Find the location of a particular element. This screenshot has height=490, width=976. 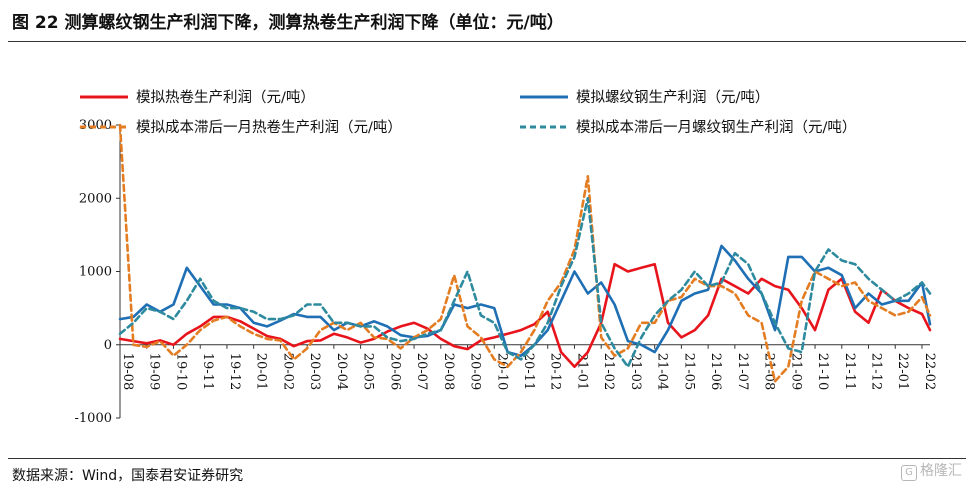

x-tick-label: 22-01 is located at coordinates (902, 371).